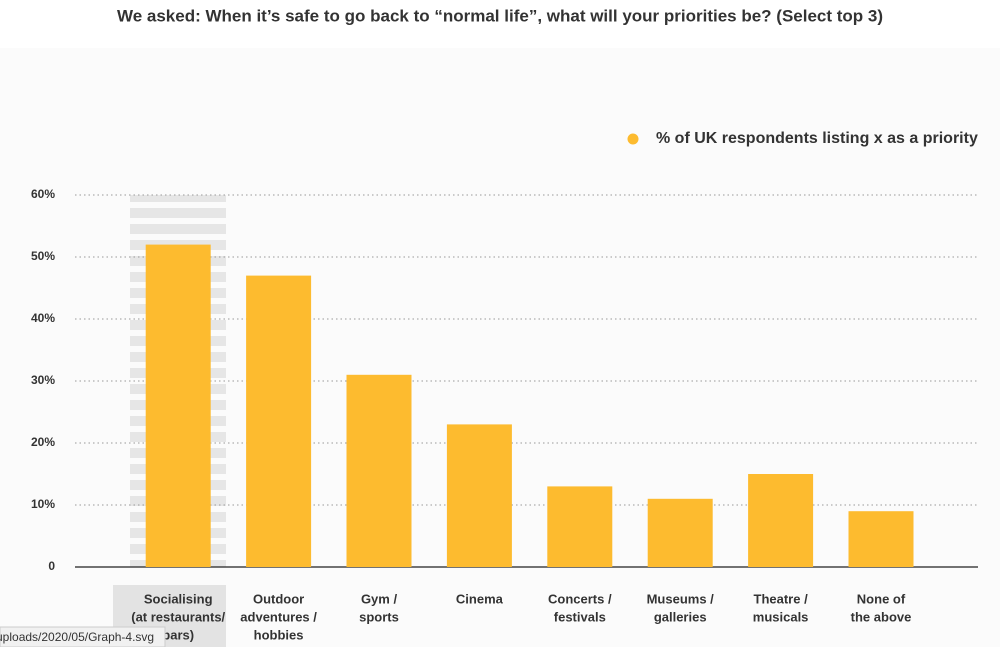 This screenshot has width=1000, height=647. I want to click on y-tick-label: 50%, so click(43, 256).